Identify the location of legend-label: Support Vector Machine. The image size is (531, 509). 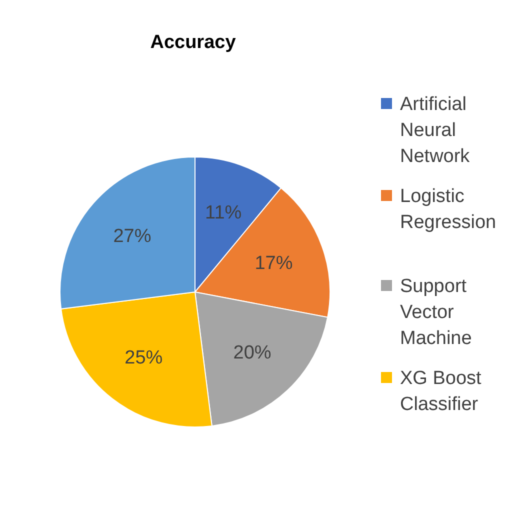
(436, 313).